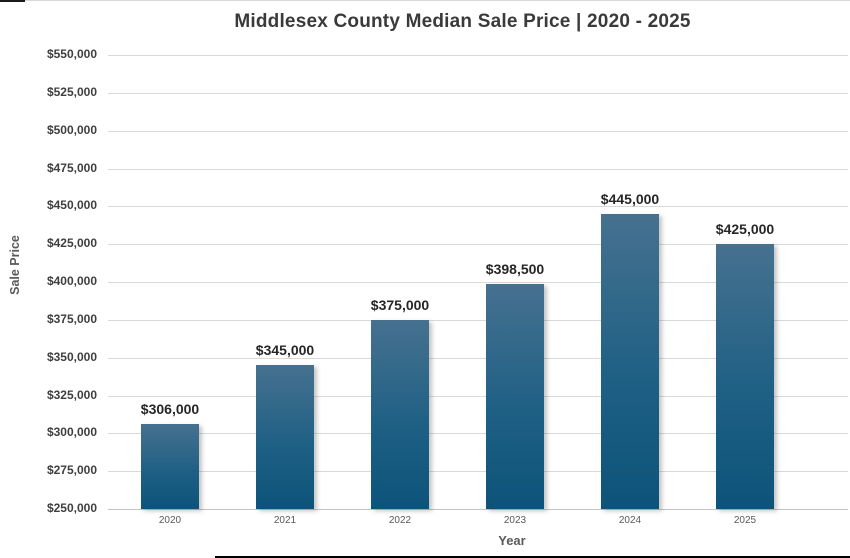 The image size is (850, 558). I want to click on bar-value-label: $398,500, so click(515, 269).